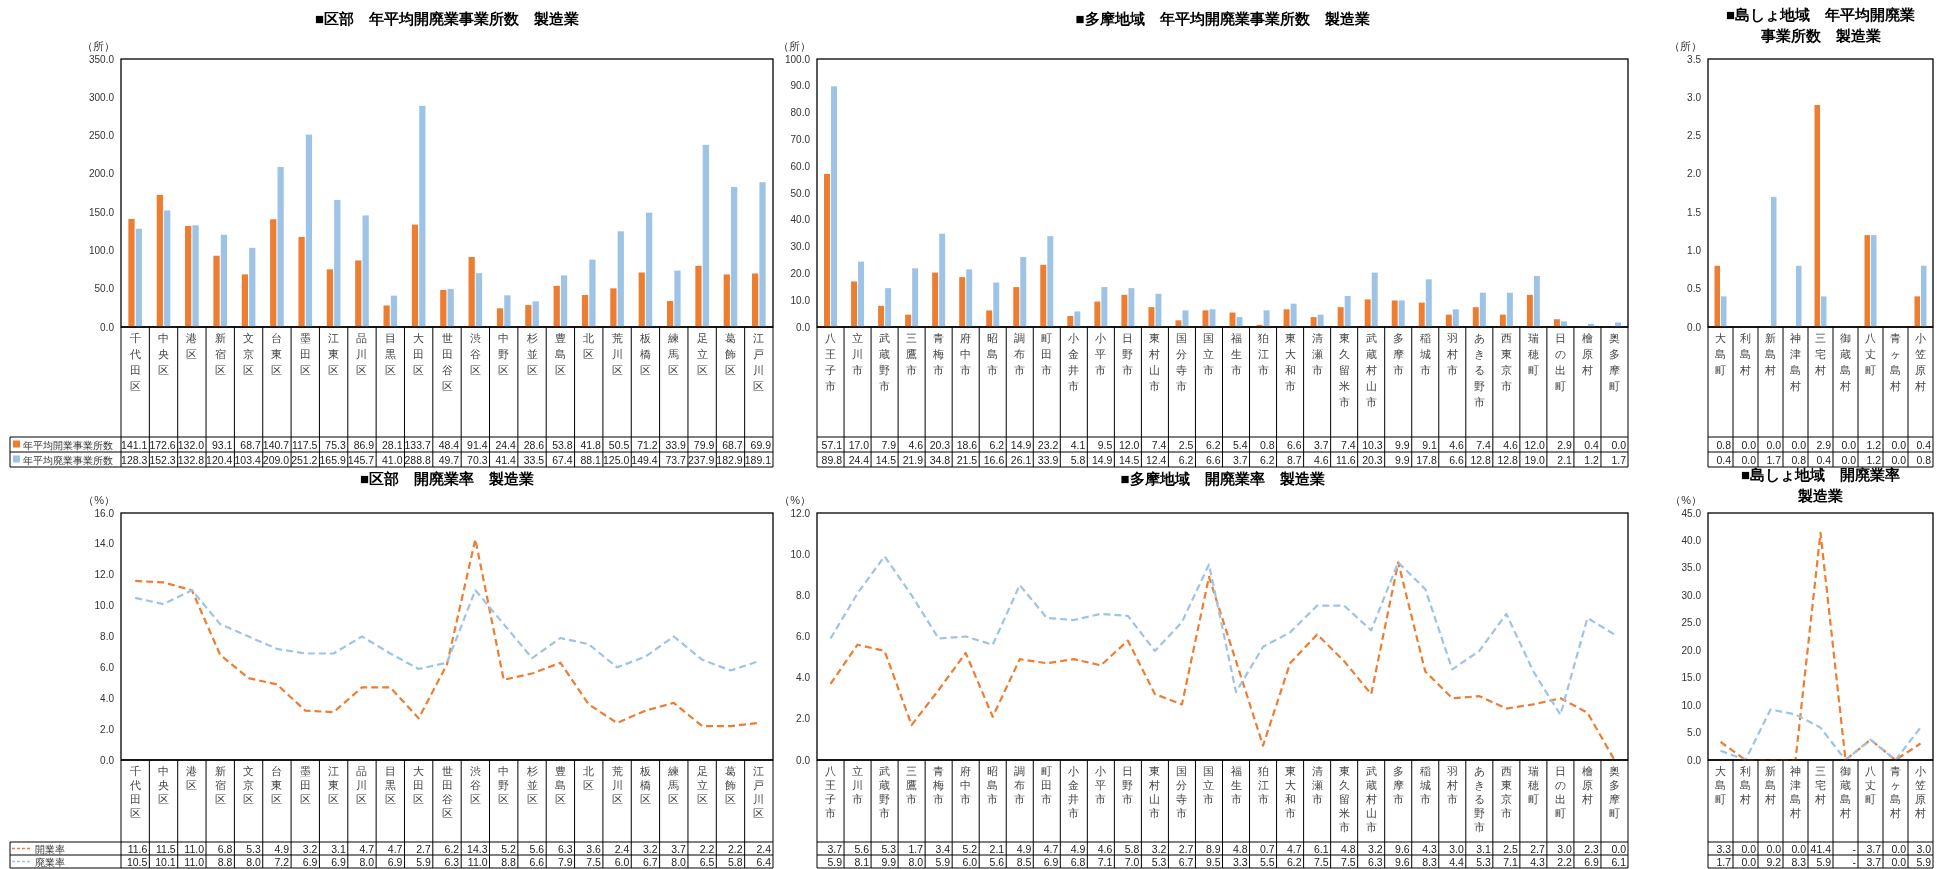  What do you see at coordinates (1209, 354) in the screenshot?
I see `x-tick-label: 国立市` at bounding box center [1209, 354].